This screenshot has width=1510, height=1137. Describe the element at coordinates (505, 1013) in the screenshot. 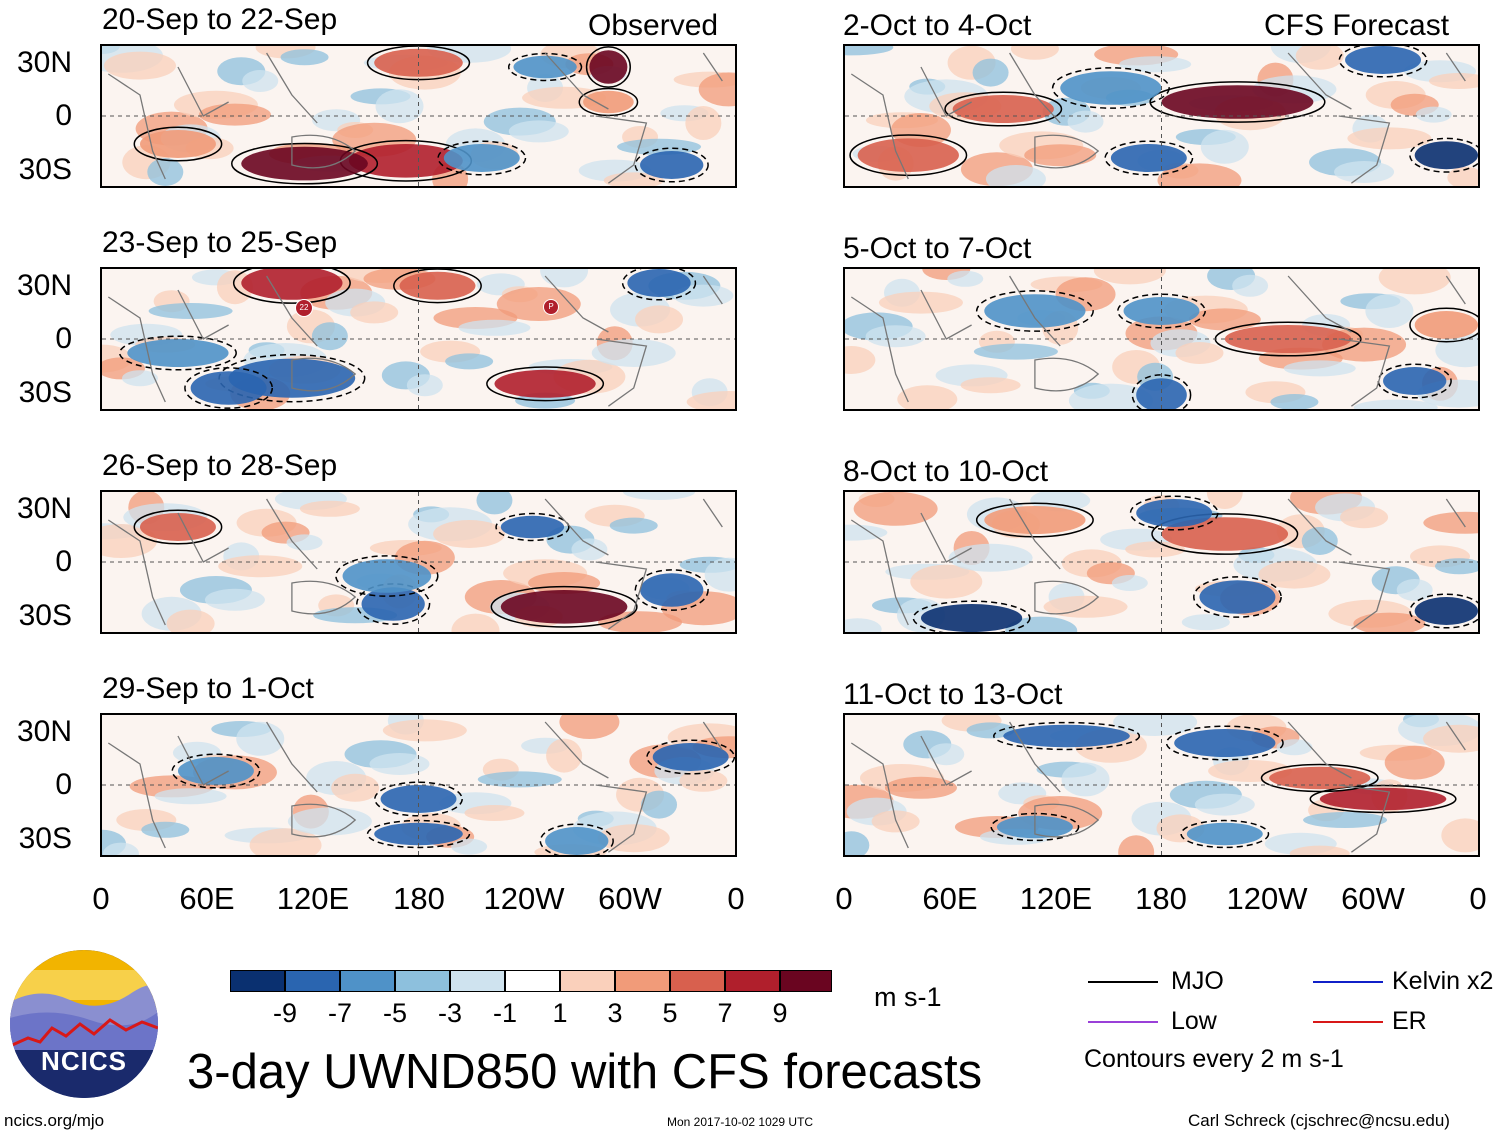

I see `colorbar-tick: -1` at that location.